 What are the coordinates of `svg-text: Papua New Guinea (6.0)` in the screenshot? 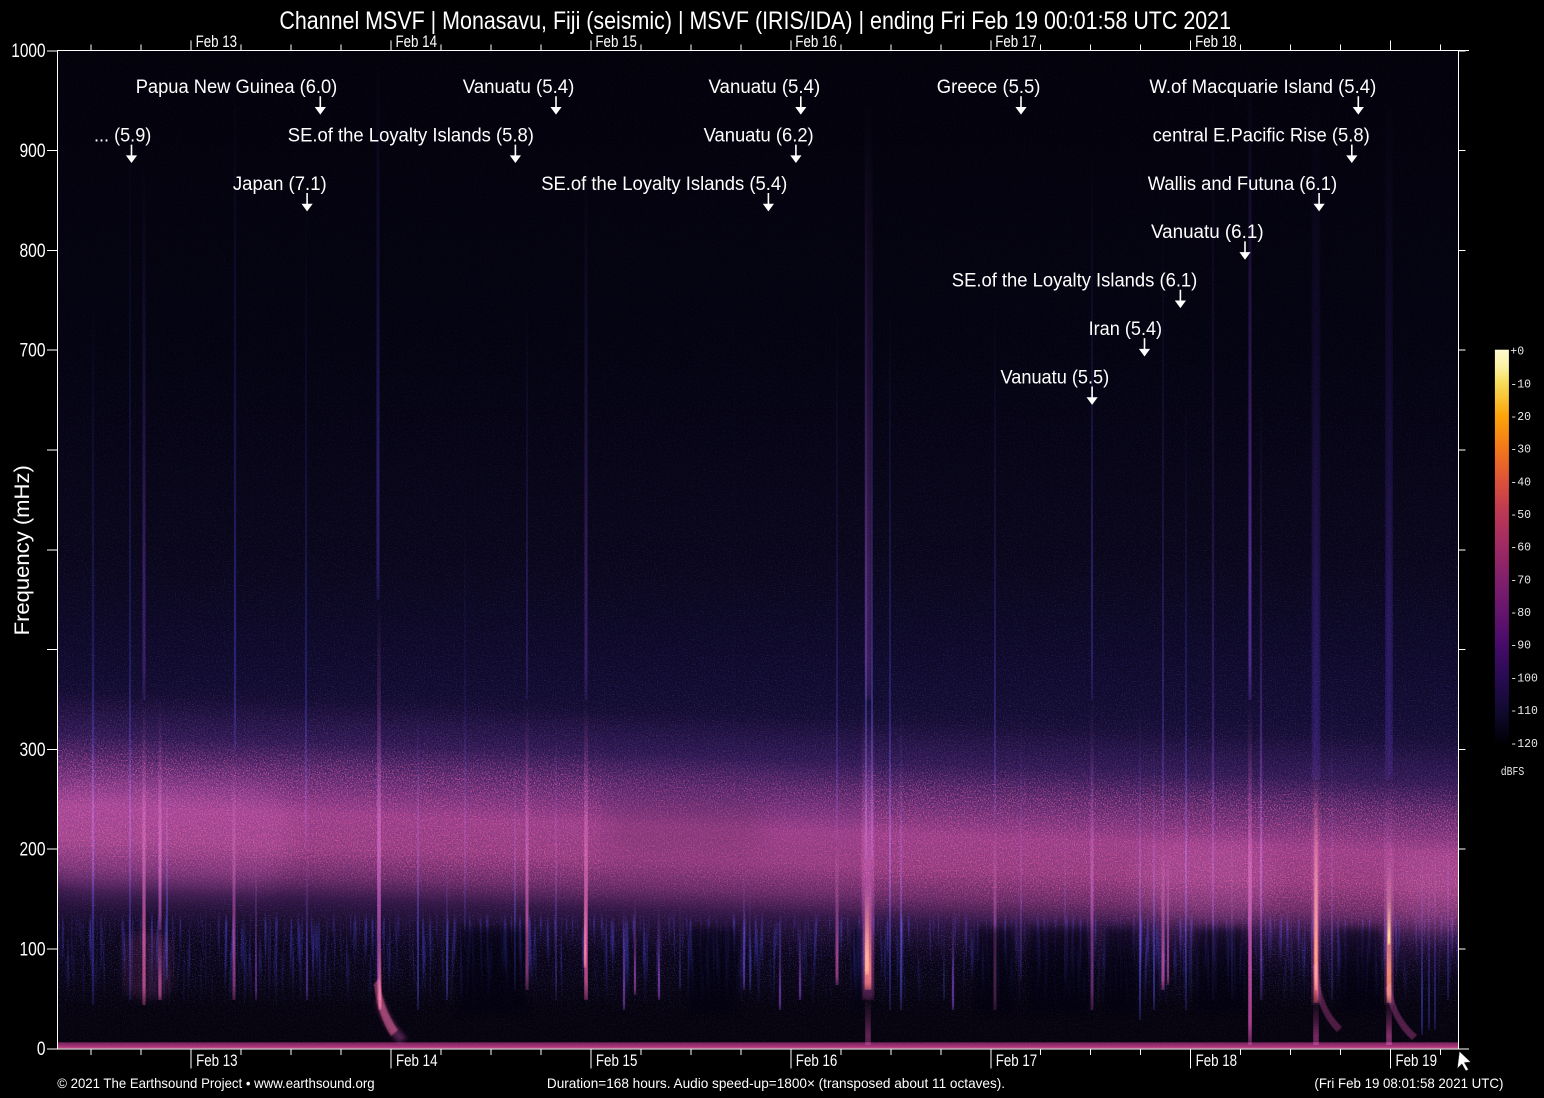 It's located at (237, 87).